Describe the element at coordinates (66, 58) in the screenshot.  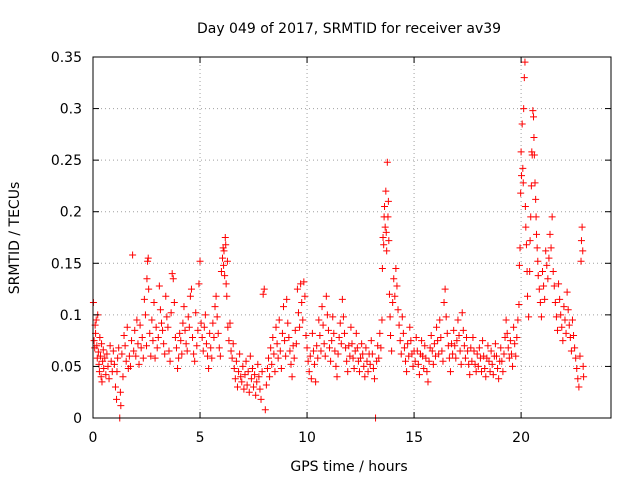
I see `y-tick-label: 0.35` at that location.